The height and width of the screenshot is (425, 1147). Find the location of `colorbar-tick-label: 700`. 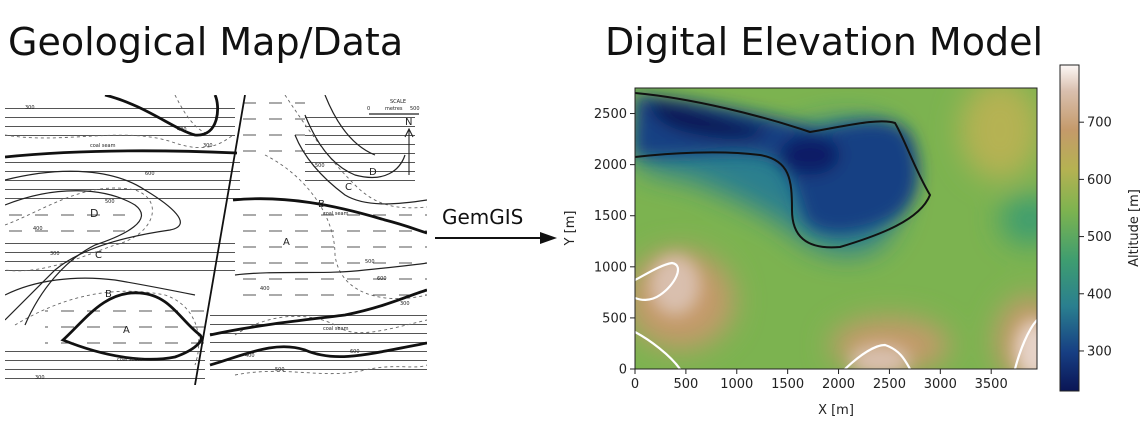

colorbar-tick-label: 700 is located at coordinates (1099, 123).